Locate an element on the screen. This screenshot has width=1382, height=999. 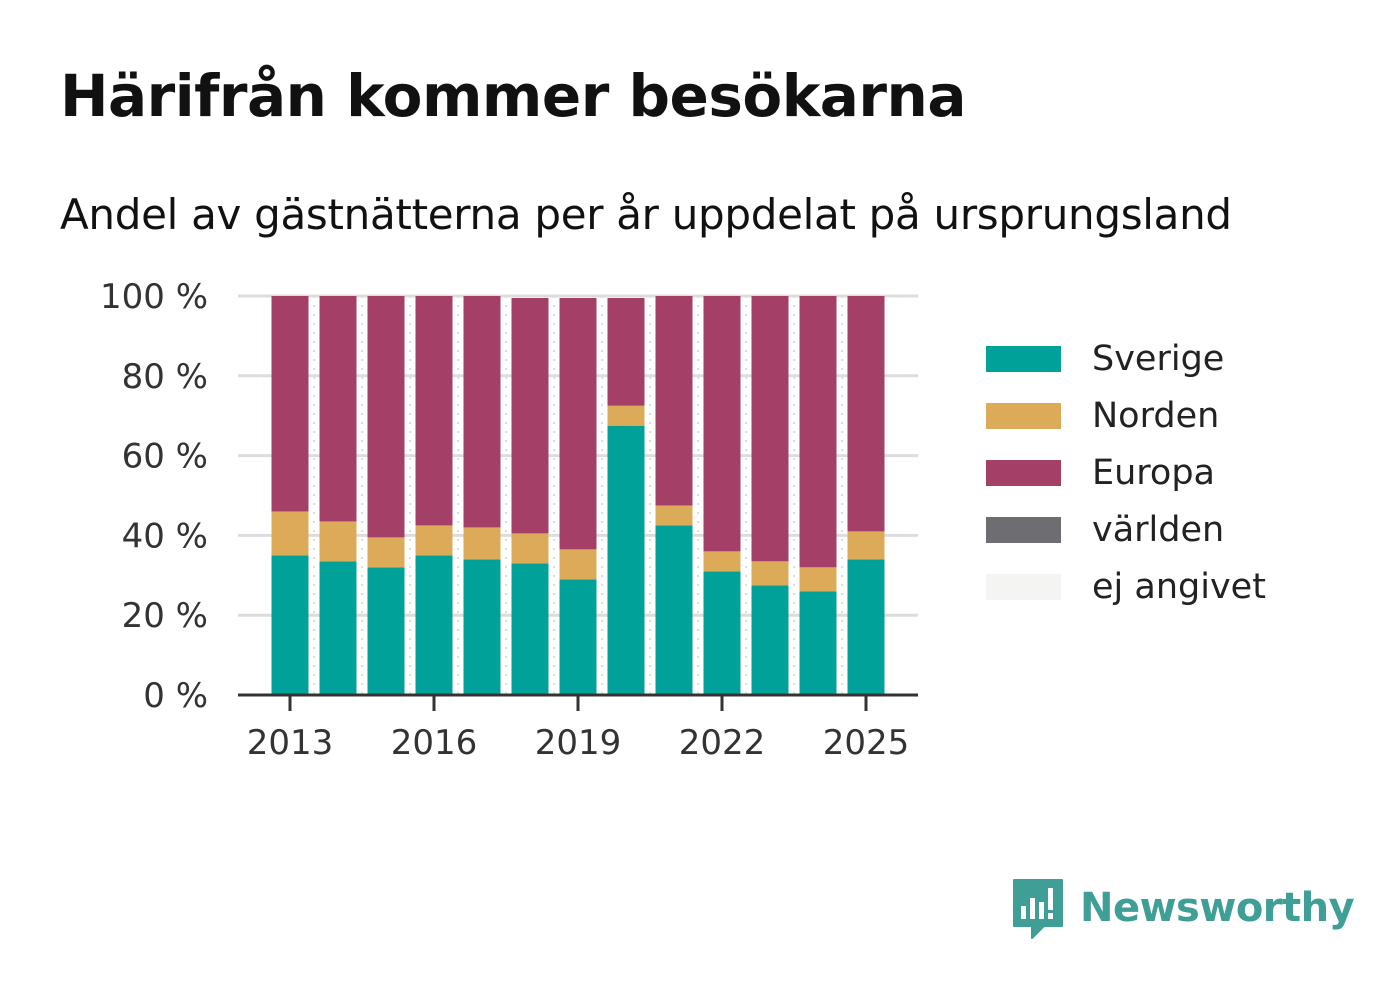
bar-segment-sverige-2016 is located at coordinates (434, 625).